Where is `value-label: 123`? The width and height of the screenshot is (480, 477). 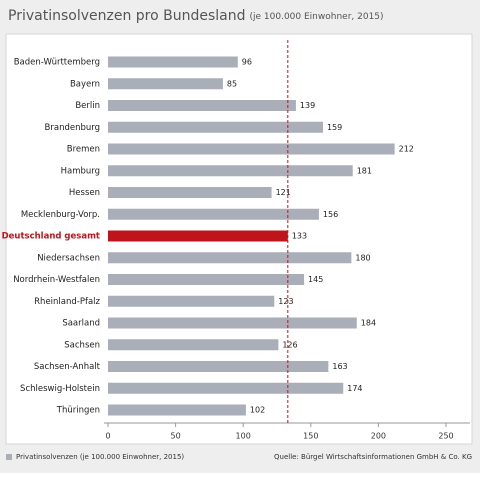 value-label: 123 is located at coordinates (285, 301).